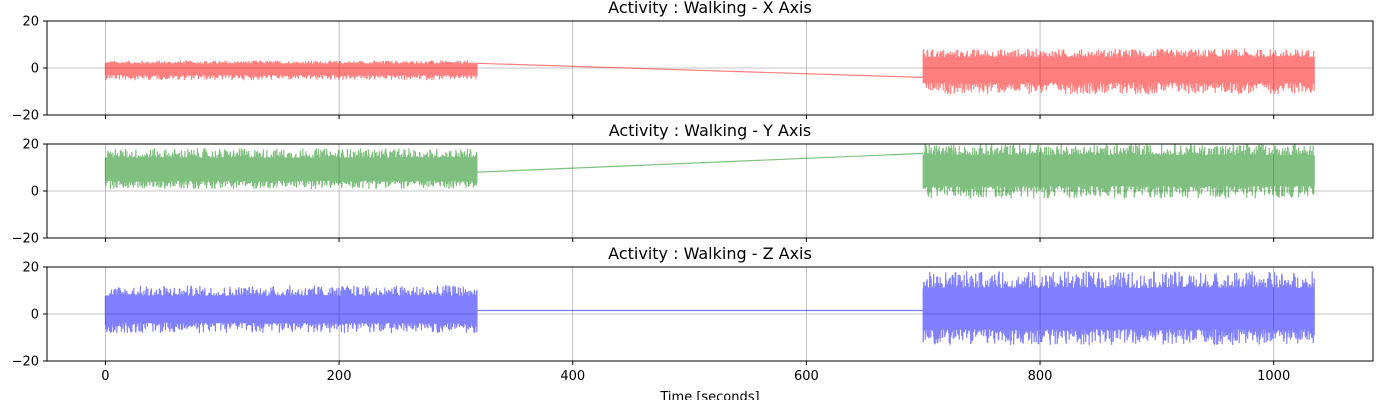 Image resolution: width=1400 pixels, height=404 pixels. What do you see at coordinates (1273, 376) in the screenshot?
I see `x-tick-label: 1000` at bounding box center [1273, 376].